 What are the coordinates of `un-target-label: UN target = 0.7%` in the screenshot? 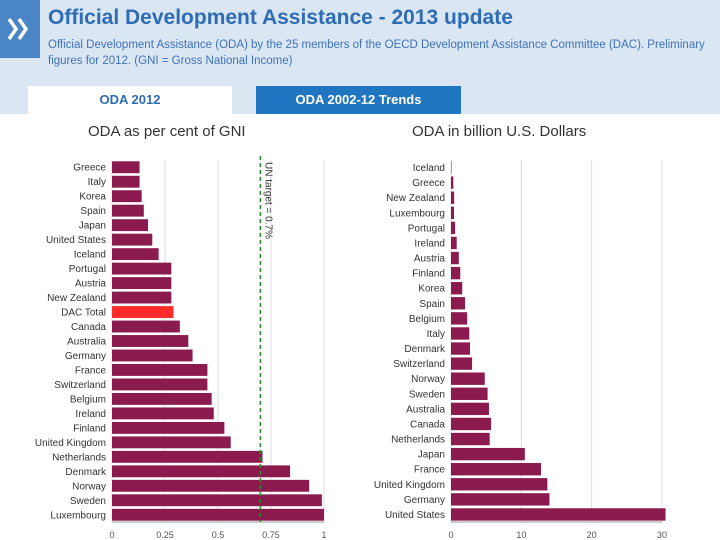 It's located at (267, 200).